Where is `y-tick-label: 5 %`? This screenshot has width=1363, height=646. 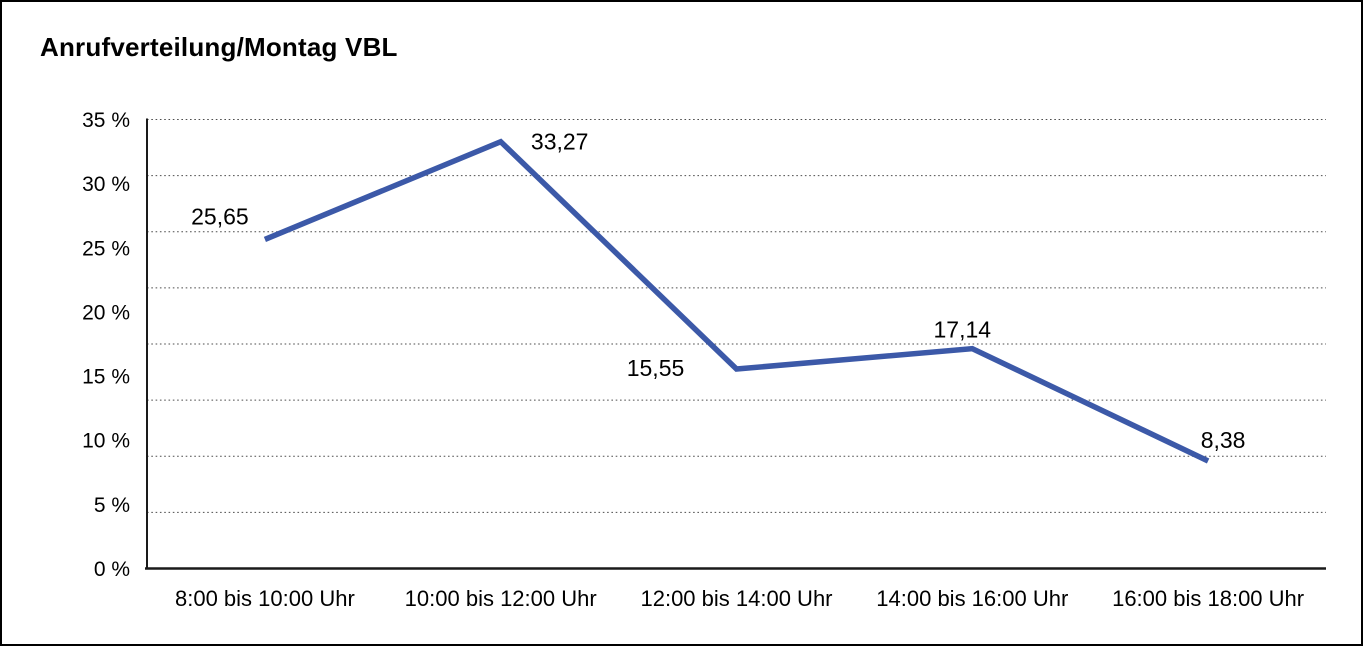
y-tick-label: 5 % is located at coordinates (112, 505).